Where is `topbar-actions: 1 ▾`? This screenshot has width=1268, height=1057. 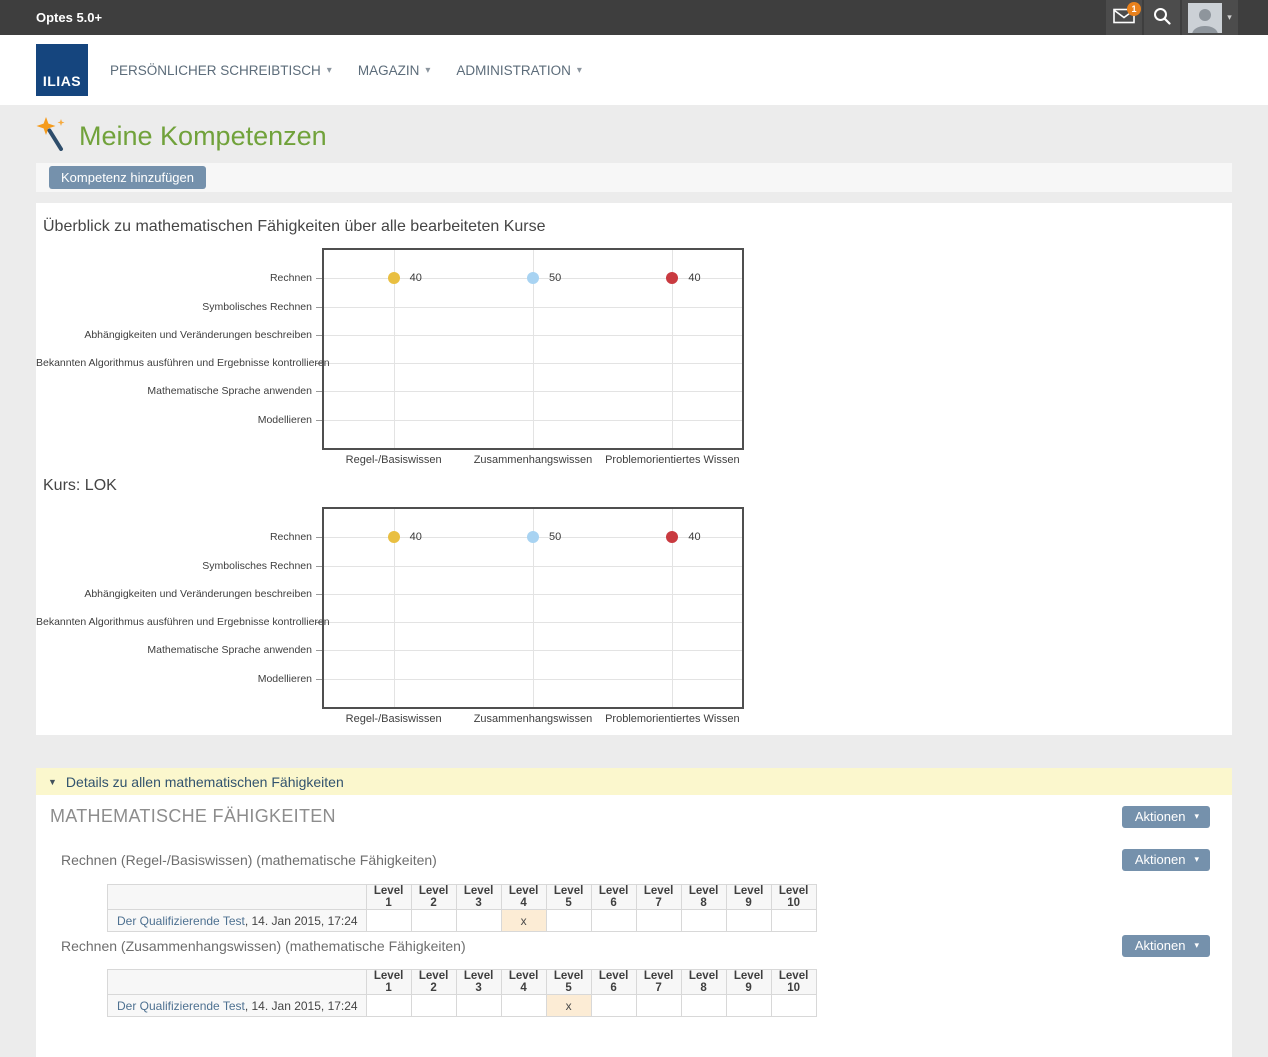 topbar-actions: 1 ▾ is located at coordinates (1172, 17).